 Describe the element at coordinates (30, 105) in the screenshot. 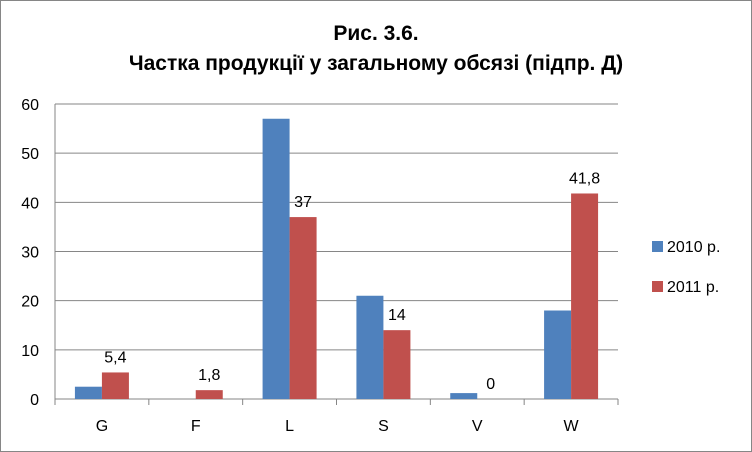

I see `y-tick-label-60: 60` at that location.